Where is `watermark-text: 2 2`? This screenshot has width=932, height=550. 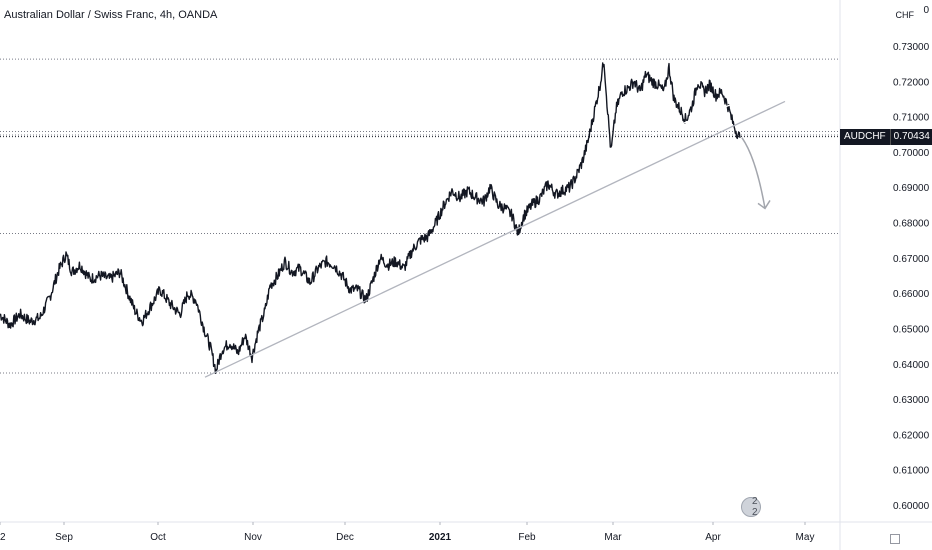
watermark-text: 2 2 is located at coordinates (755, 507).